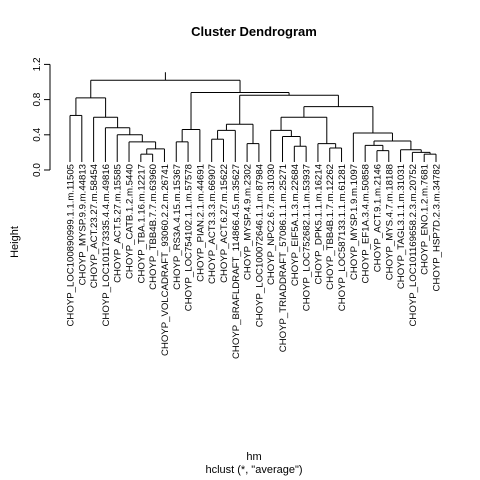 Image resolution: width=480 pixels, height=480 pixels. I want to click on y-axis-label: Height, so click(15, 242).